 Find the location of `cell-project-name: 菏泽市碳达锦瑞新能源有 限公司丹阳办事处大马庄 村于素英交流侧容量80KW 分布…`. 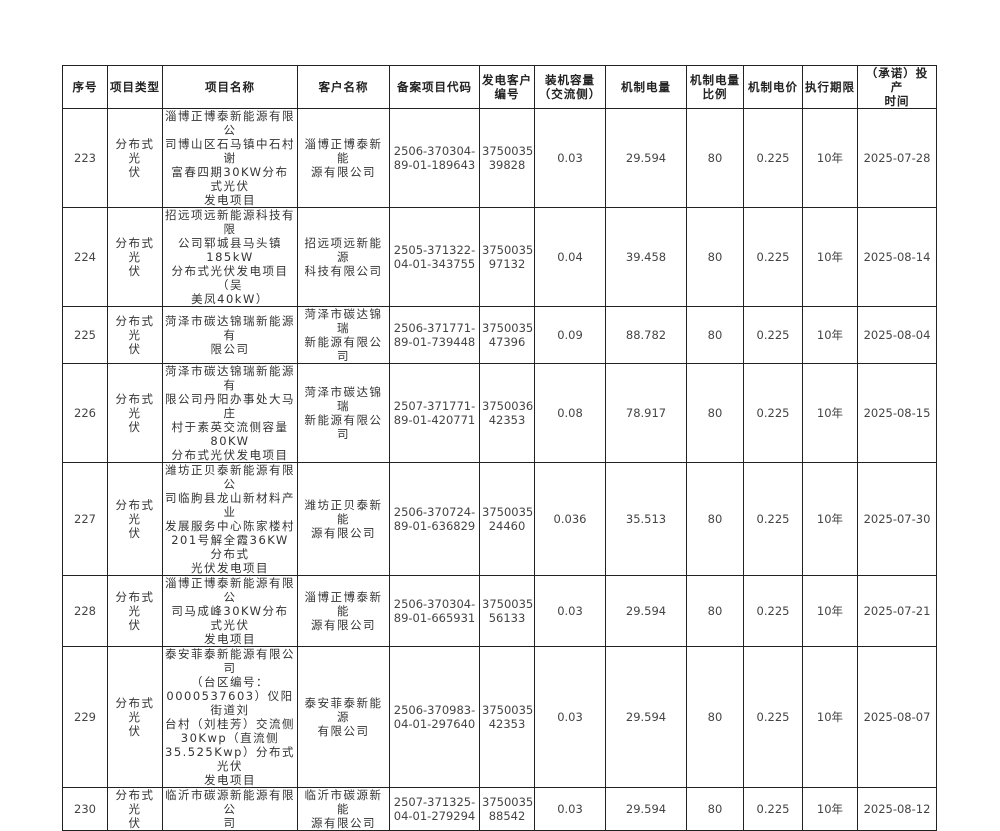

cell-project-name: 菏泽市碳达锦瑞新能源有 限公司丹阳办事处大马庄 村于素英交流侧容量80KW 分布… is located at coordinates (230, 413).